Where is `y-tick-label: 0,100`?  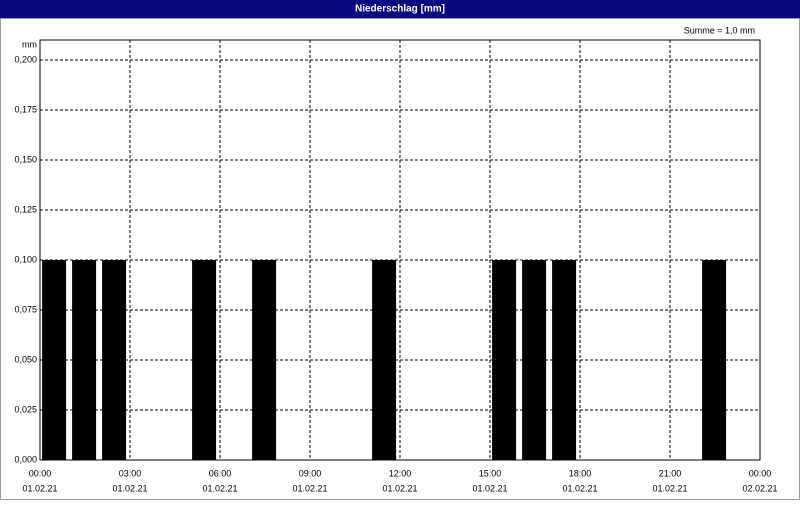
y-tick-label: 0,100 is located at coordinates (25, 259).